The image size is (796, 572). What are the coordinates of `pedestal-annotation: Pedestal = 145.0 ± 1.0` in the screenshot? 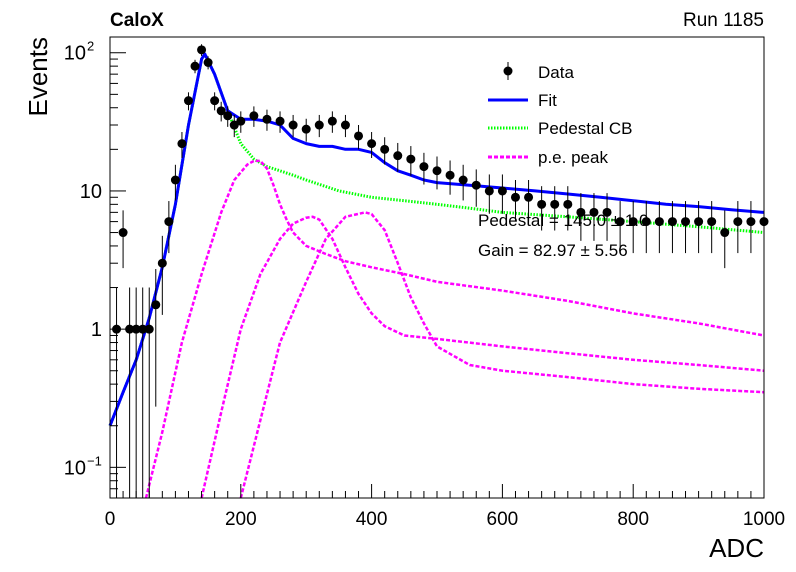 It's located at (563, 220).